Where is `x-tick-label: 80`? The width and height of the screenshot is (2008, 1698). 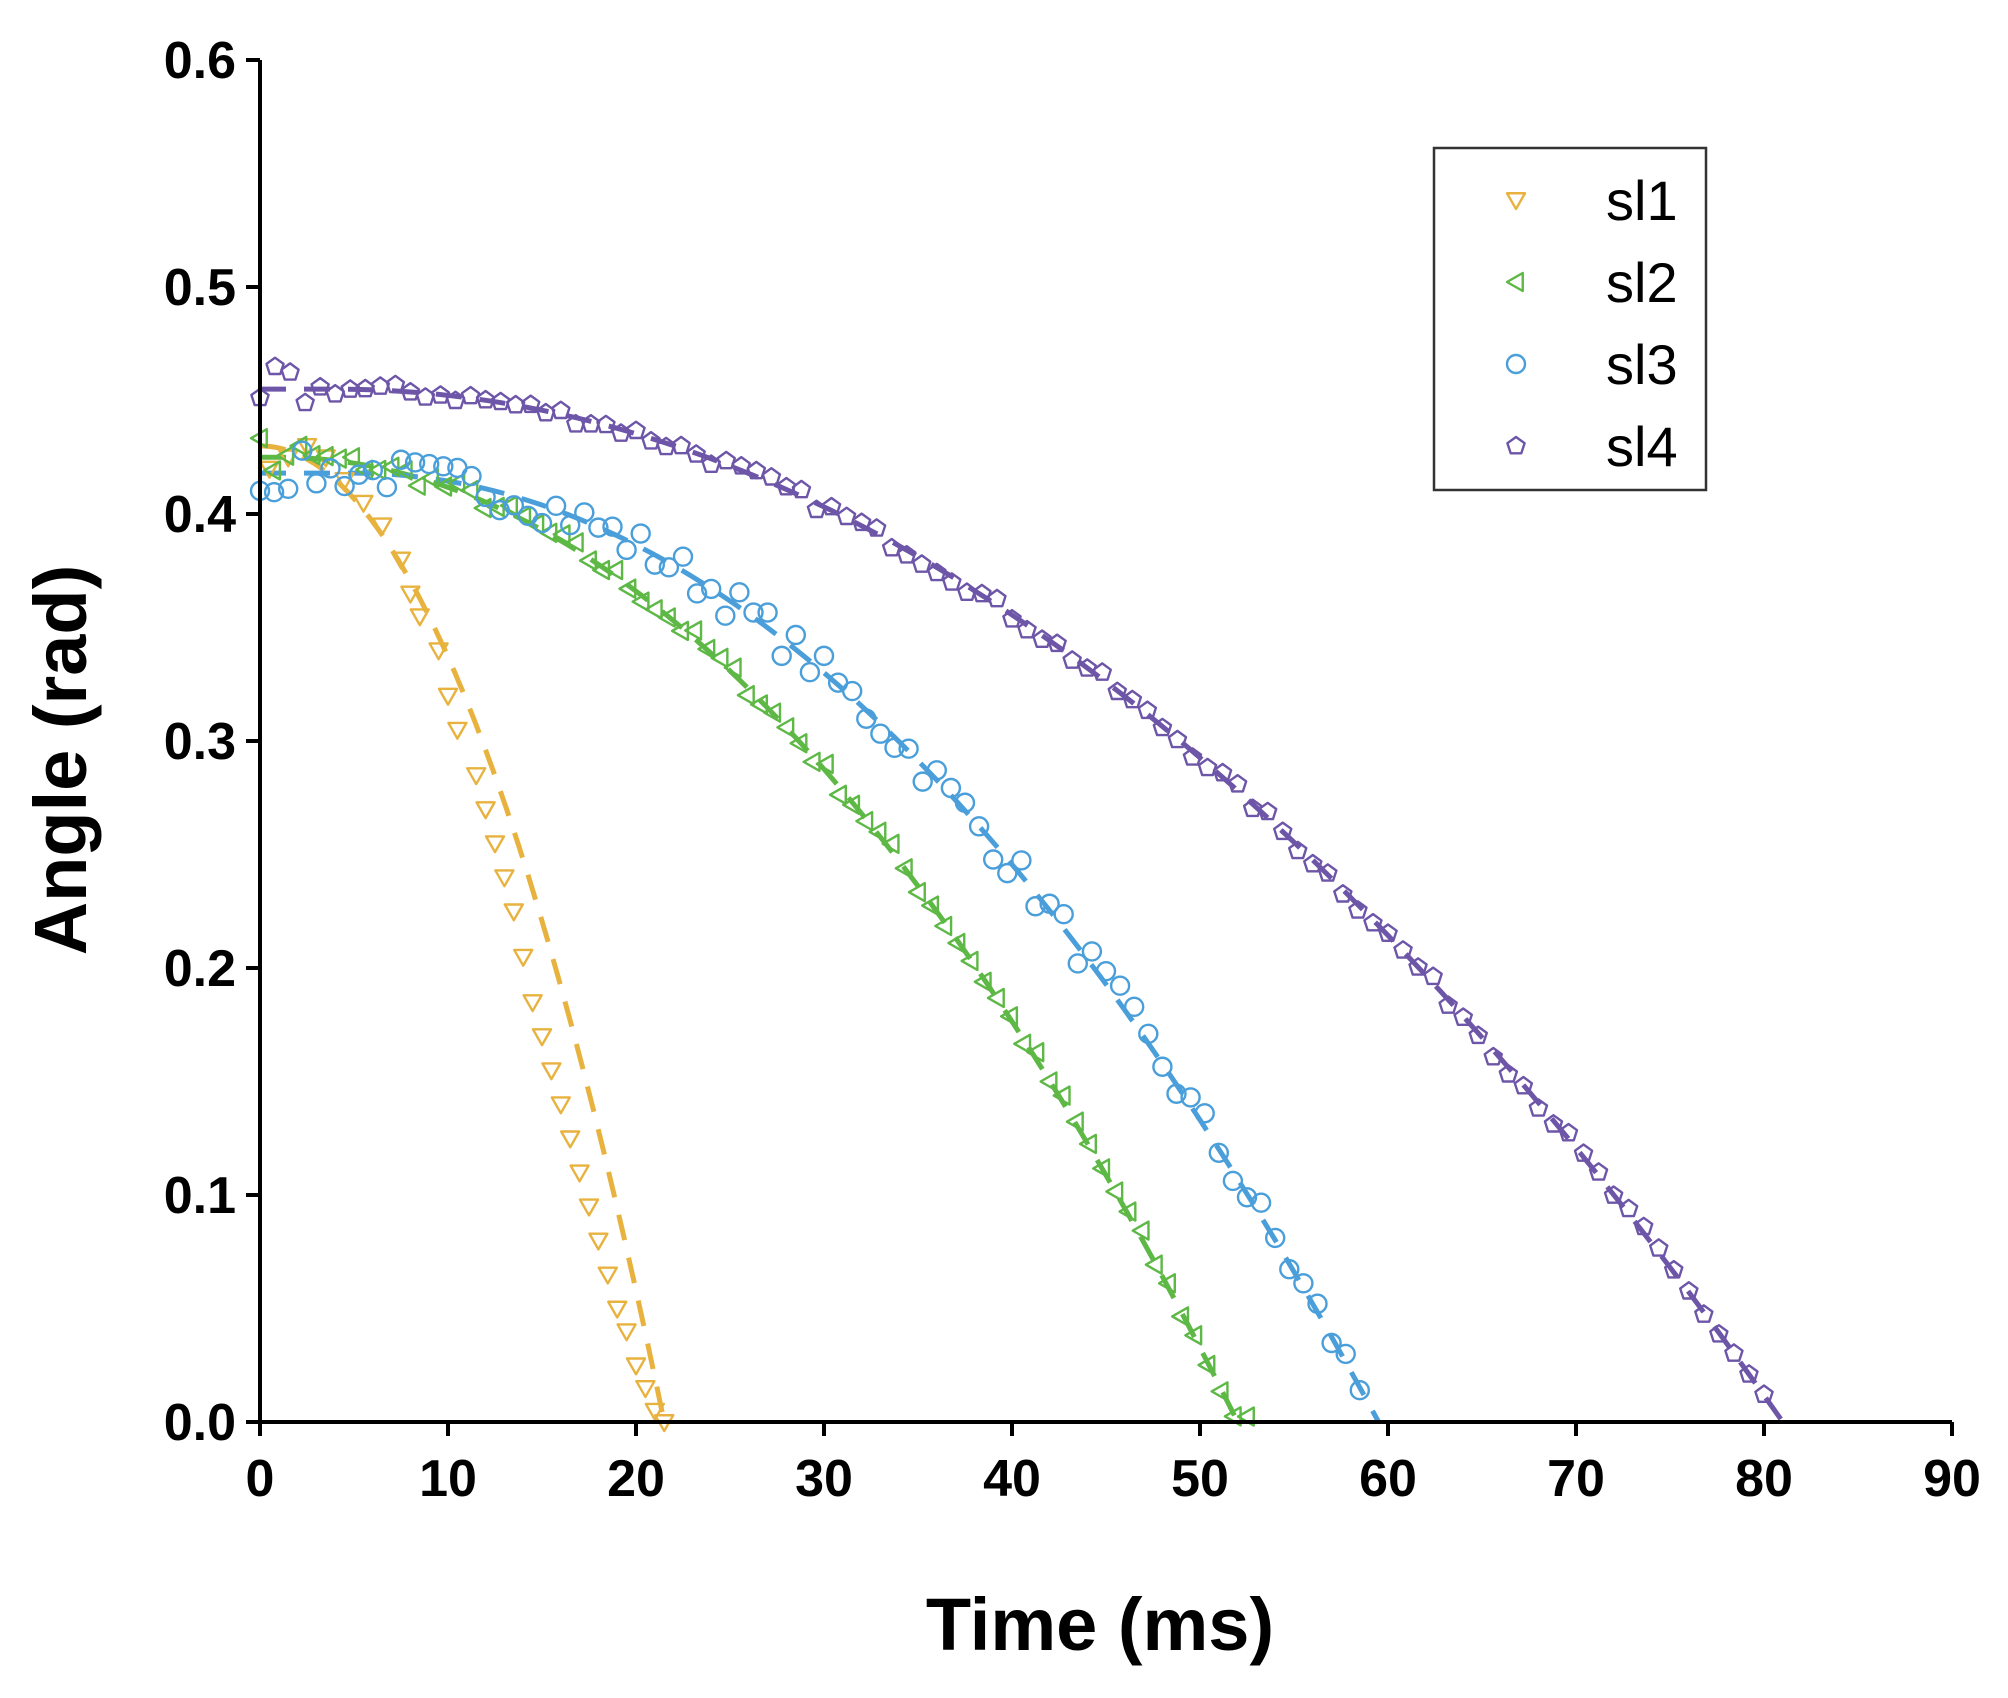 x-tick-label: 80 is located at coordinates (1764, 1479).